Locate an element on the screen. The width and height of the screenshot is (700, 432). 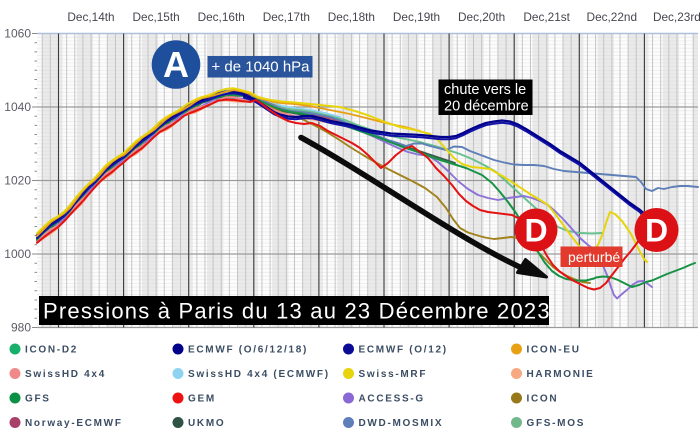
svg-text: + de 1040 hPa is located at coordinates (261, 67).